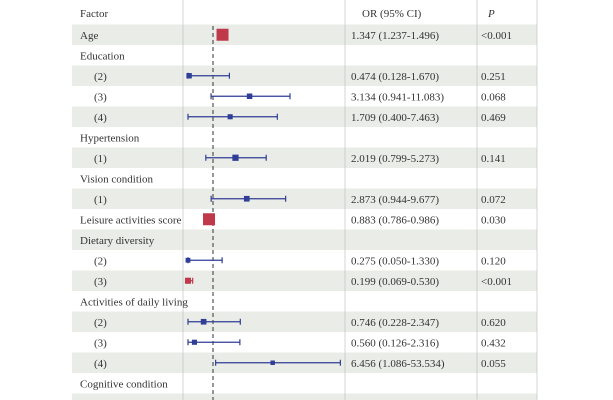 The height and width of the screenshot is (400, 613). Describe the element at coordinates (124, 384) in the screenshot. I see `group-label: Cognitive condition` at that location.